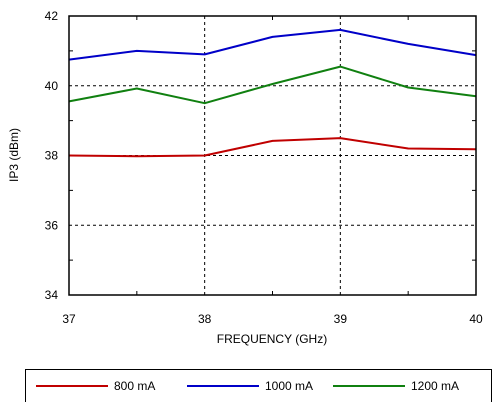  What do you see at coordinates (52, 295) in the screenshot?
I see `y-tick-label: 34` at bounding box center [52, 295].